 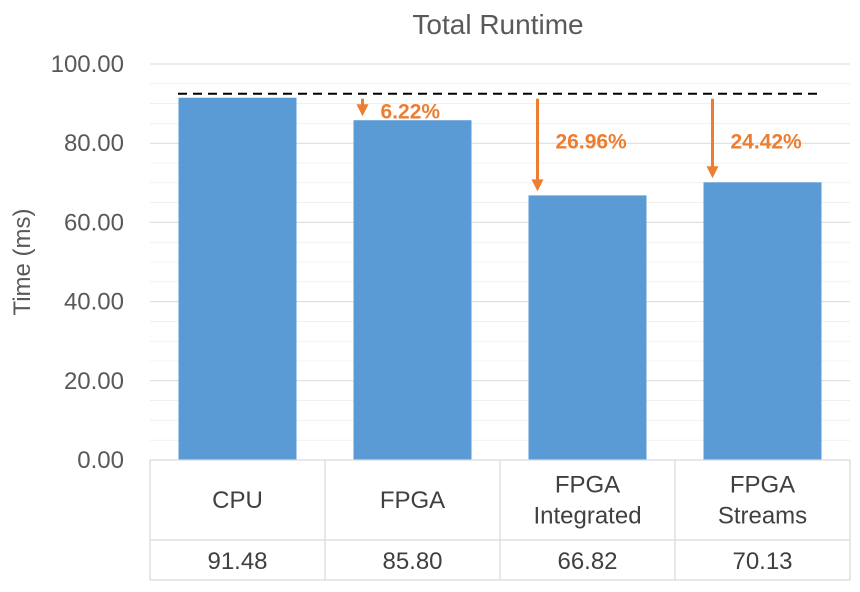 I want to click on reduction-percentage-label: 26.96%, so click(x=592, y=142).